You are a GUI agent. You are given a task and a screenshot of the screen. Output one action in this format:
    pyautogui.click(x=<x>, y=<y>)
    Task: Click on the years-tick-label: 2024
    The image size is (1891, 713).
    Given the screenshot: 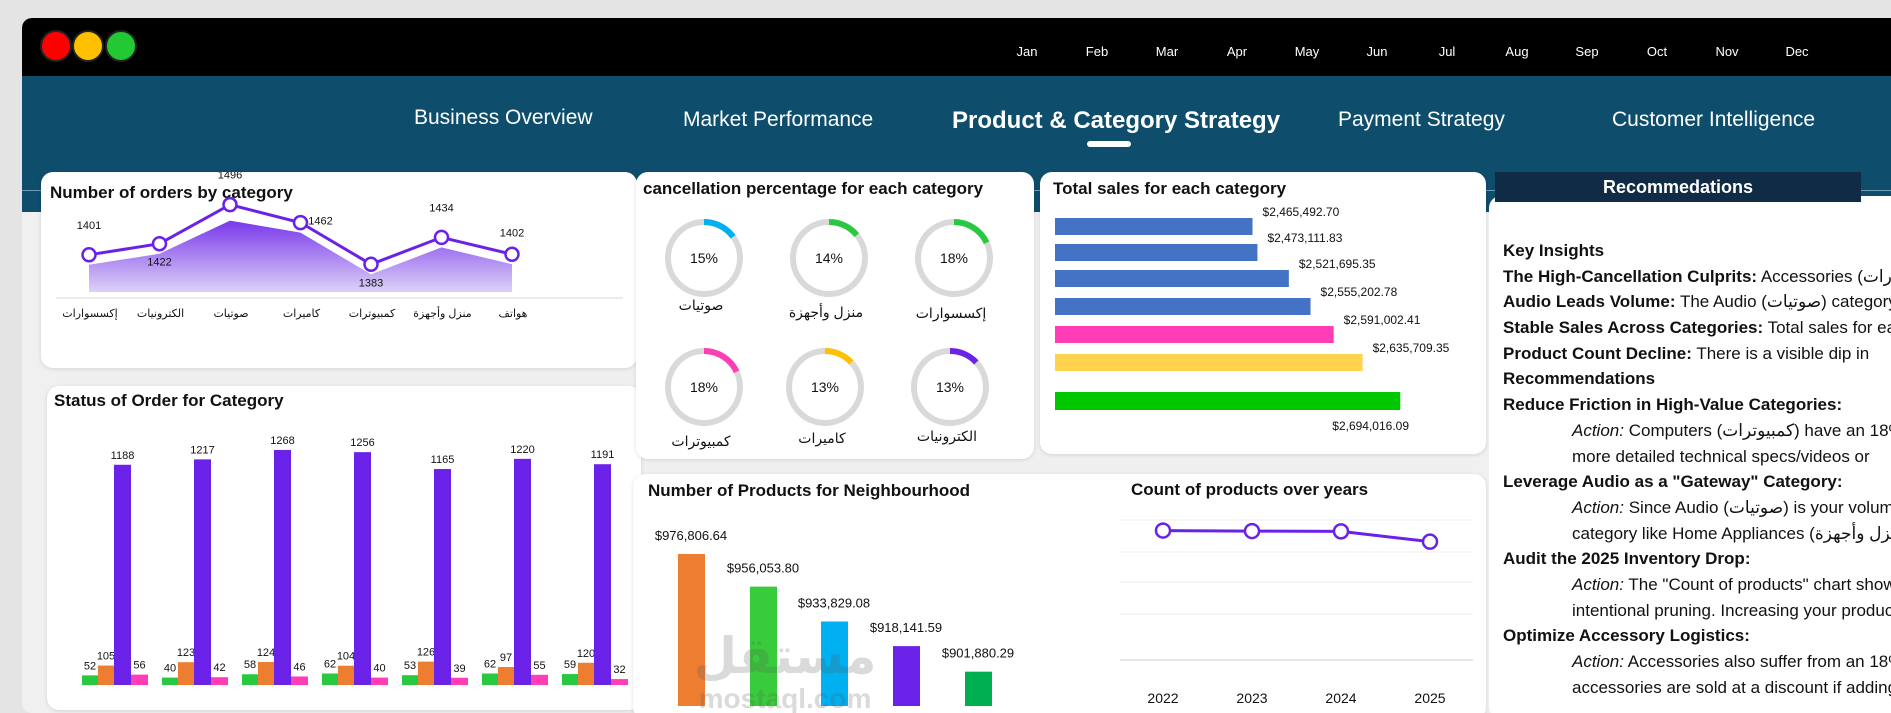 What is the action you would take?
    pyautogui.click(x=1340, y=698)
    